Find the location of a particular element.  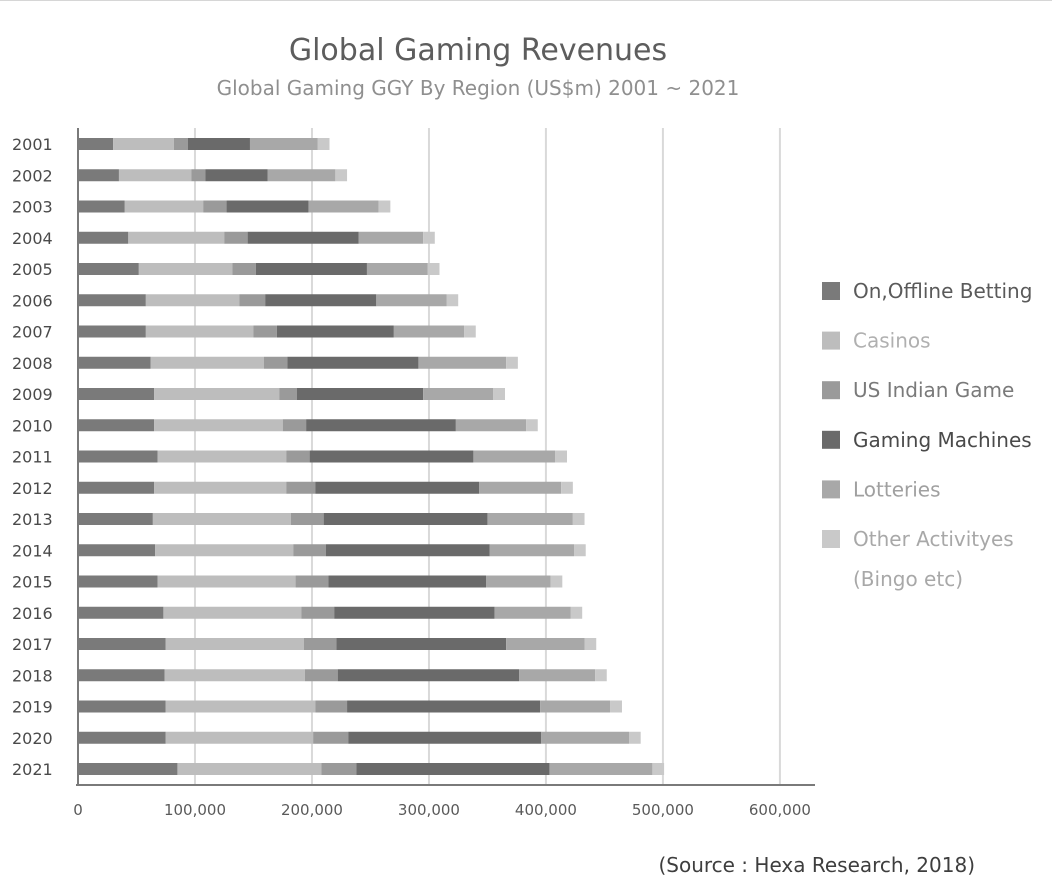

legend-item-2: US Indian Game is located at coordinates (918, 390).